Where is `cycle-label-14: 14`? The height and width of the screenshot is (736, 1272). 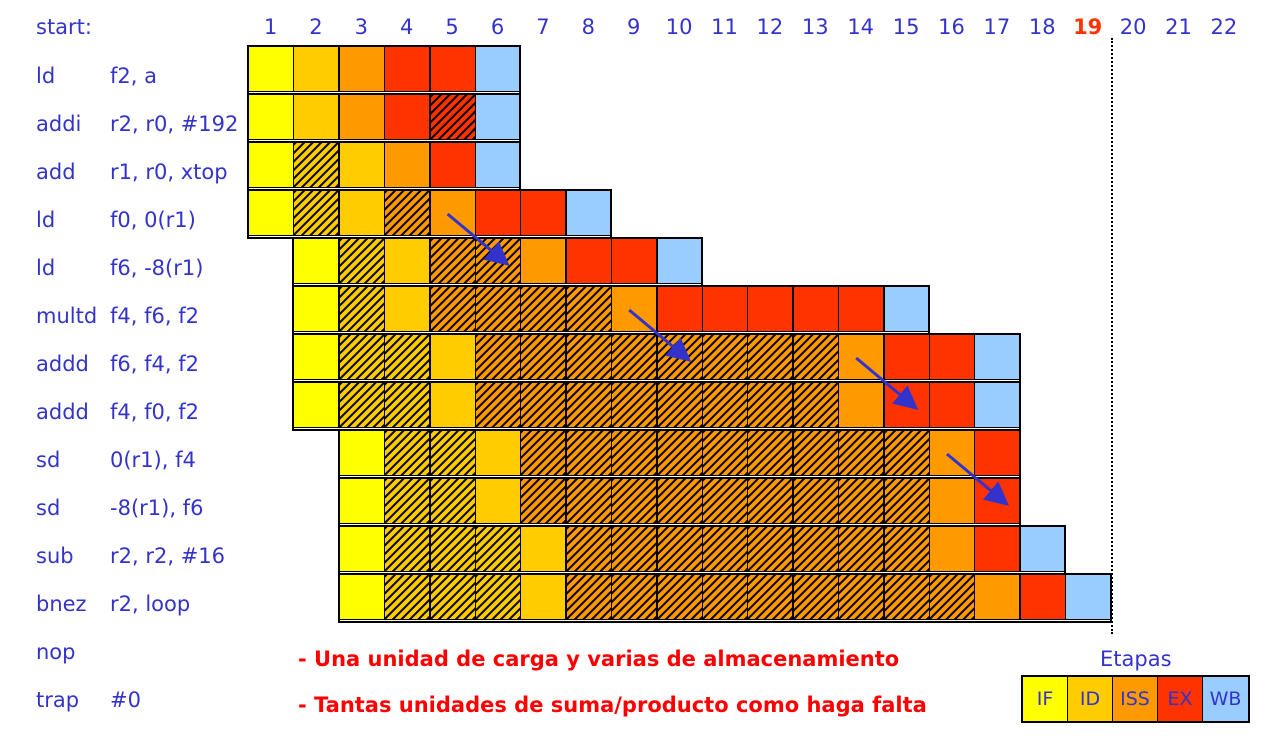
cycle-label-14: 14 is located at coordinates (861, 27).